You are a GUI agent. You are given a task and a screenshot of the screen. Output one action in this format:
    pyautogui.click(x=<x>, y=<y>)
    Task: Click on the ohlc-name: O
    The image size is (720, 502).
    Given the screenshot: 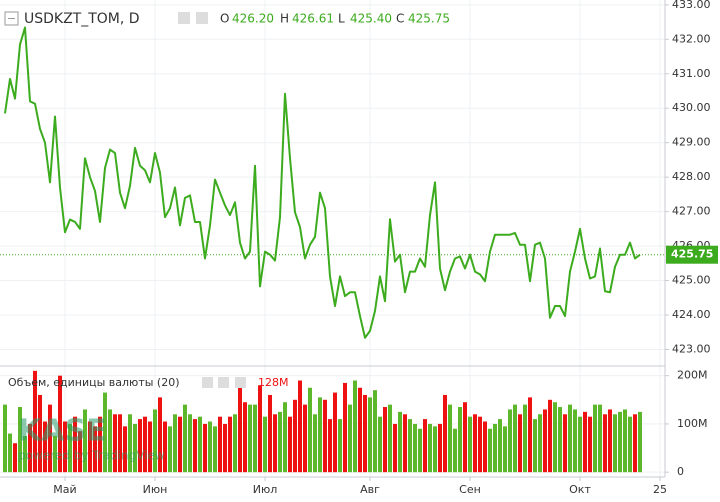 What is the action you would take?
    pyautogui.click(x=224, y=19)
    